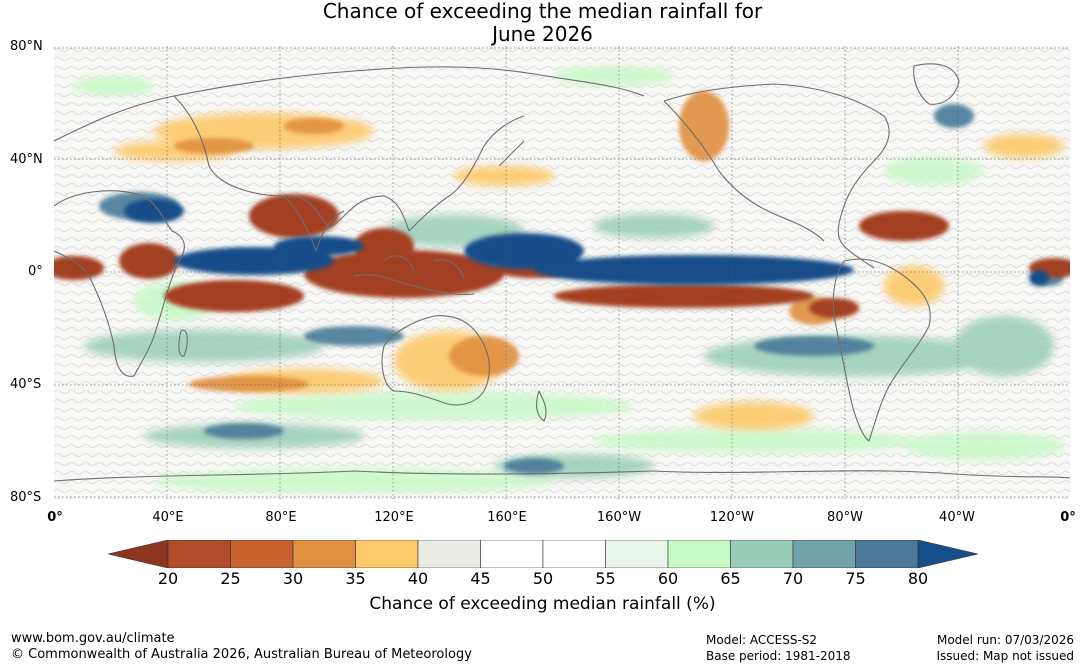  I want to click on wet-belts, so click(586, 242).